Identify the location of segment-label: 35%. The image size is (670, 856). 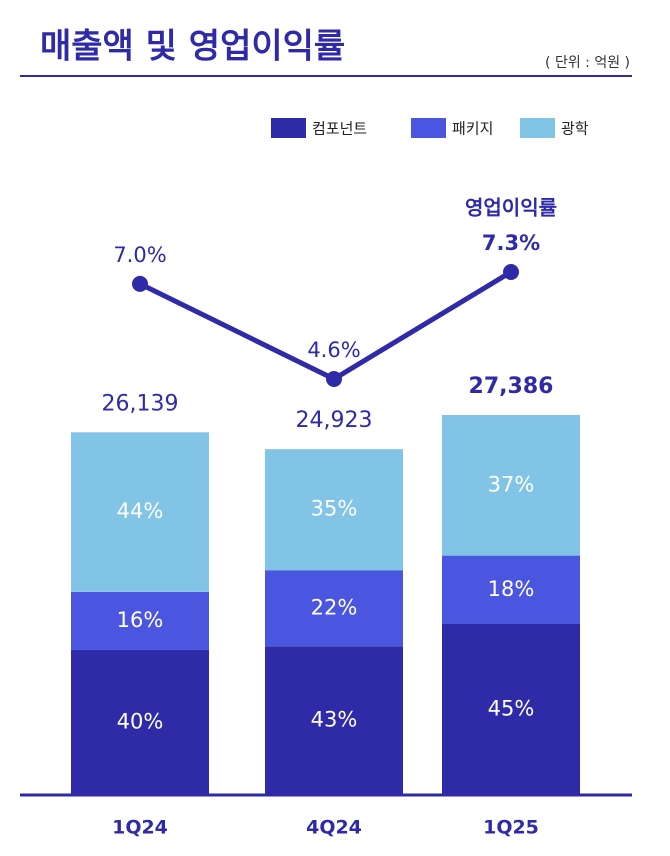
(334, 509).